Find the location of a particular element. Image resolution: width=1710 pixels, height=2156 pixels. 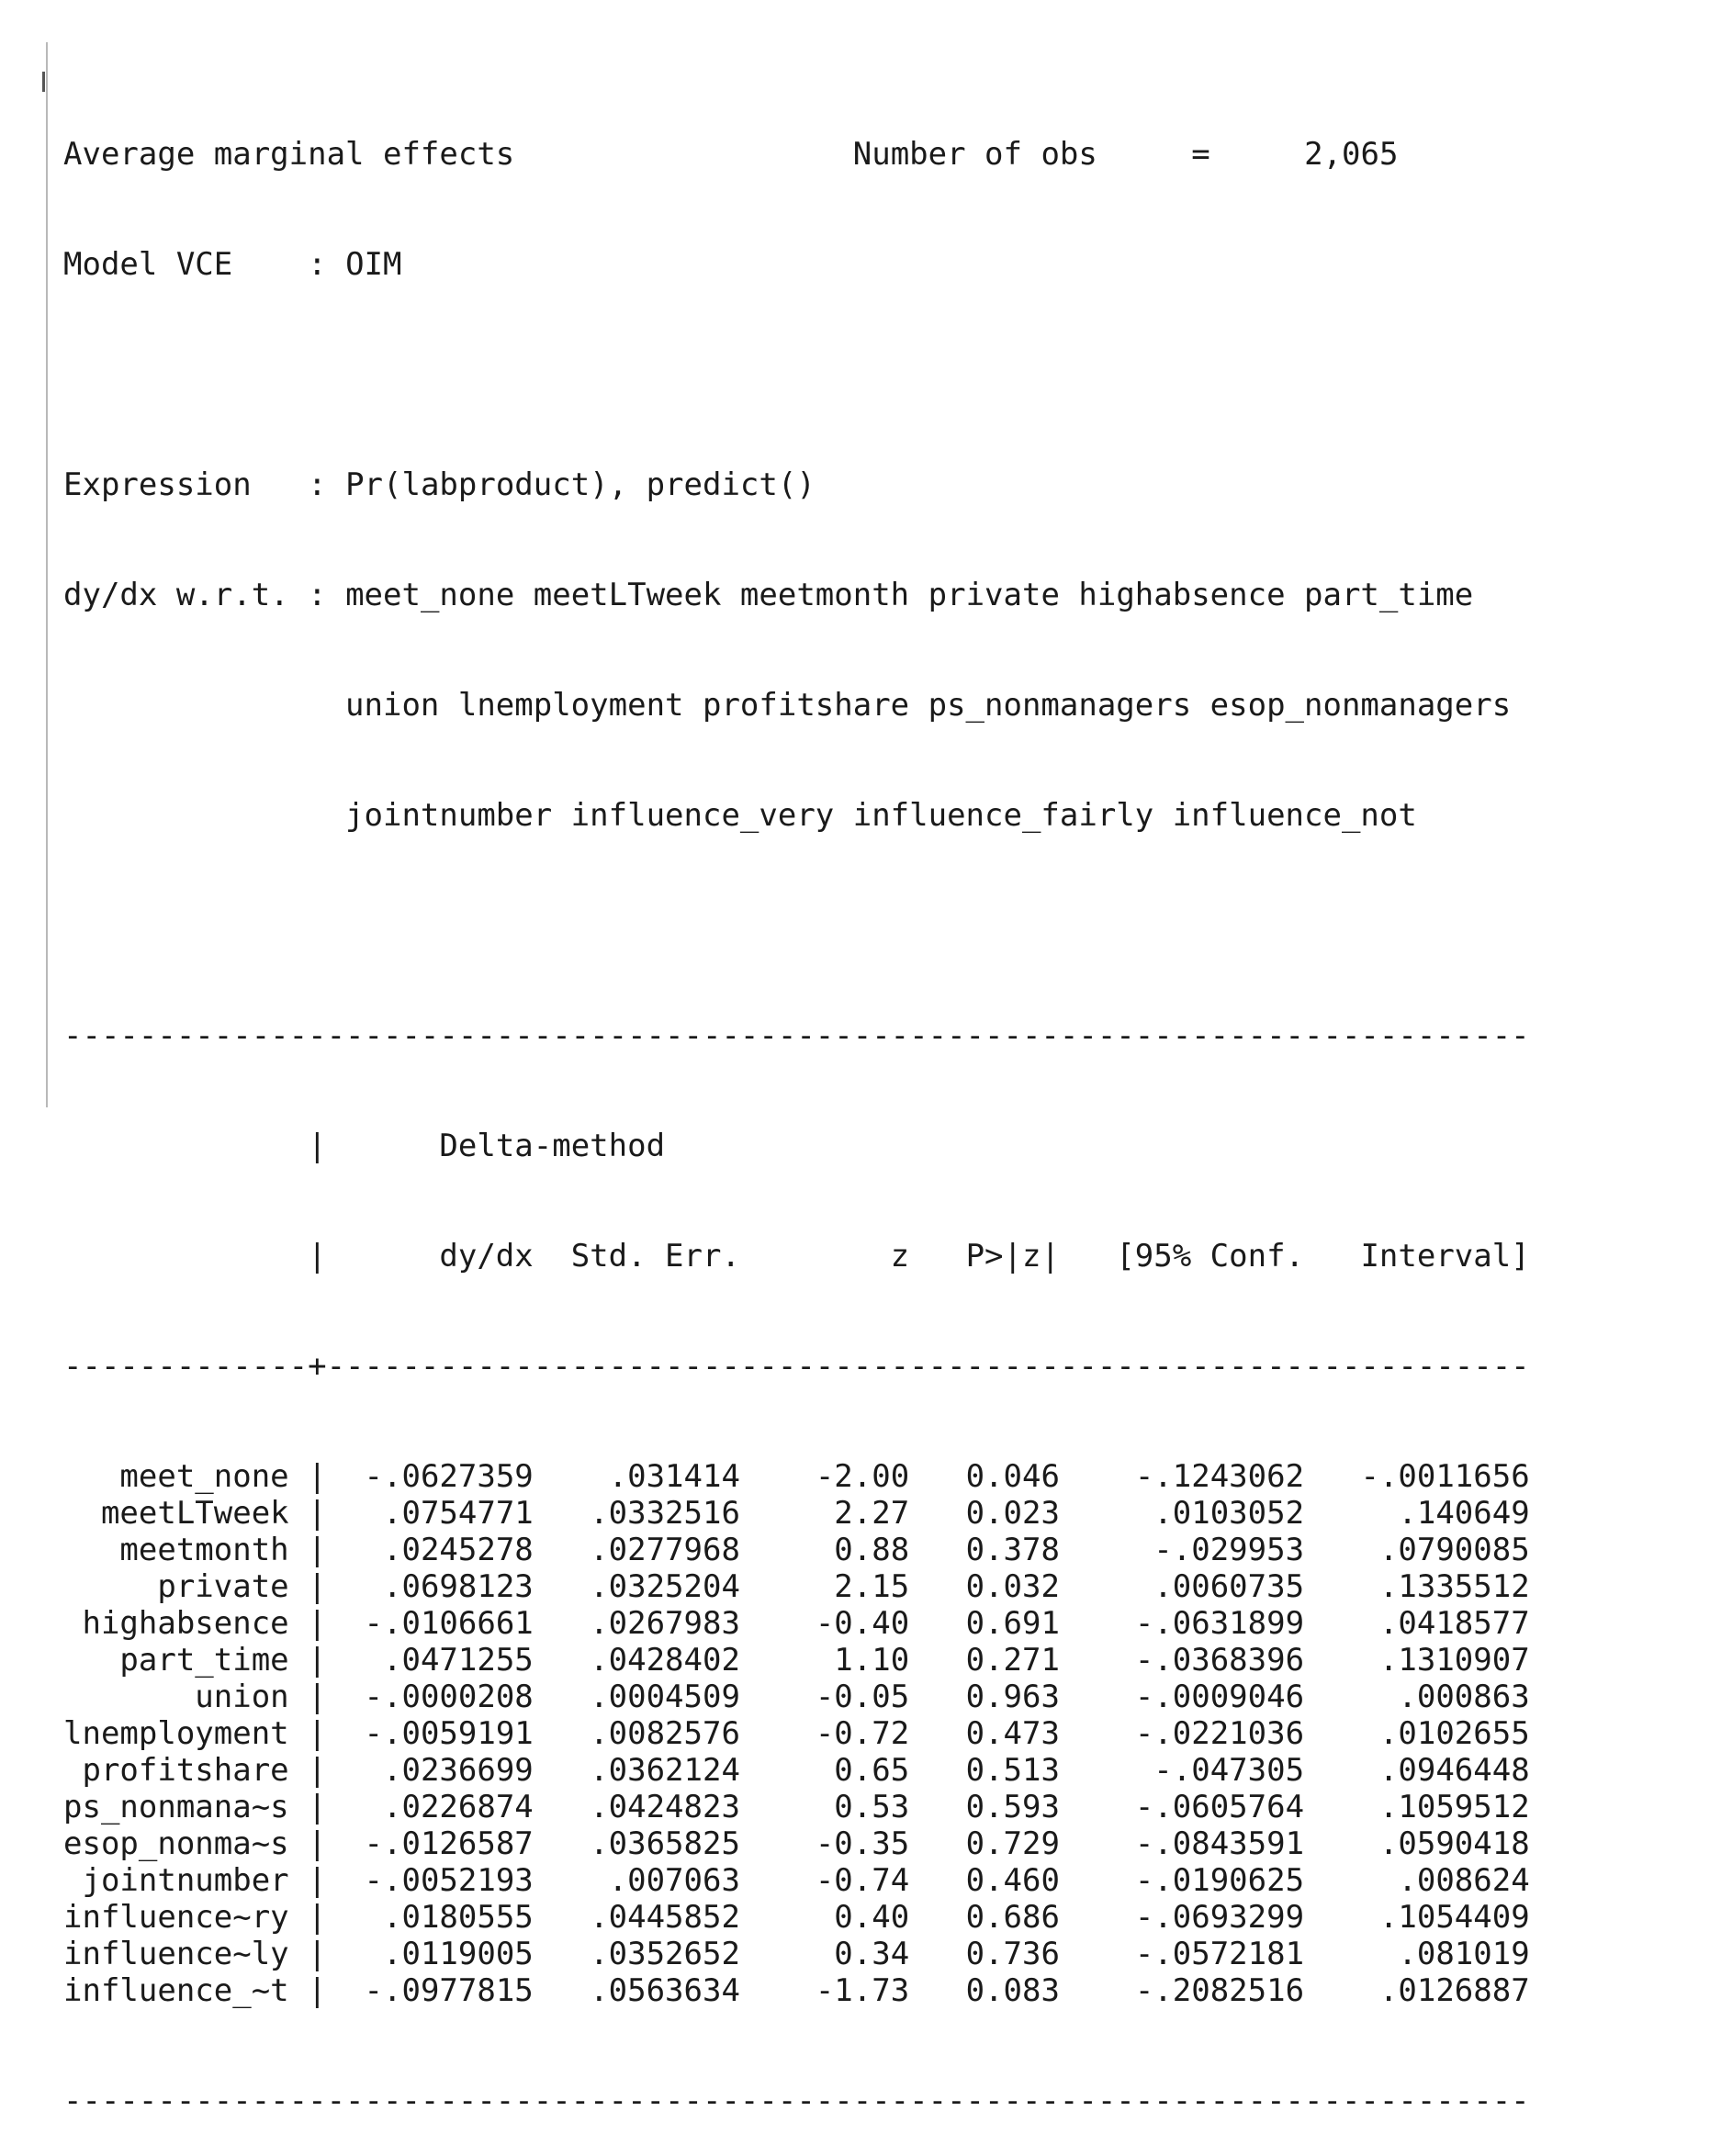

column-header: dy/dx is located at coordinates (430, 1256).